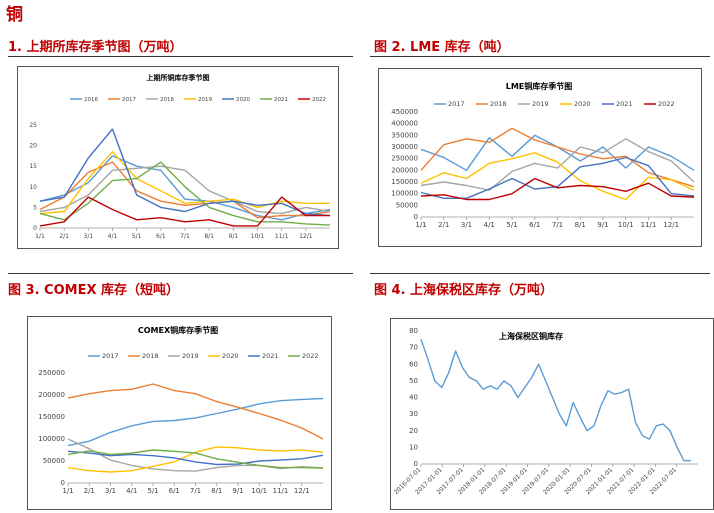 This screenshot has height=513, width=714. What do you see at coordinates (178, 77) in the screenshot?
I see `chart-title: 上期所铜库存季节图` at bounding box center [178, 77].